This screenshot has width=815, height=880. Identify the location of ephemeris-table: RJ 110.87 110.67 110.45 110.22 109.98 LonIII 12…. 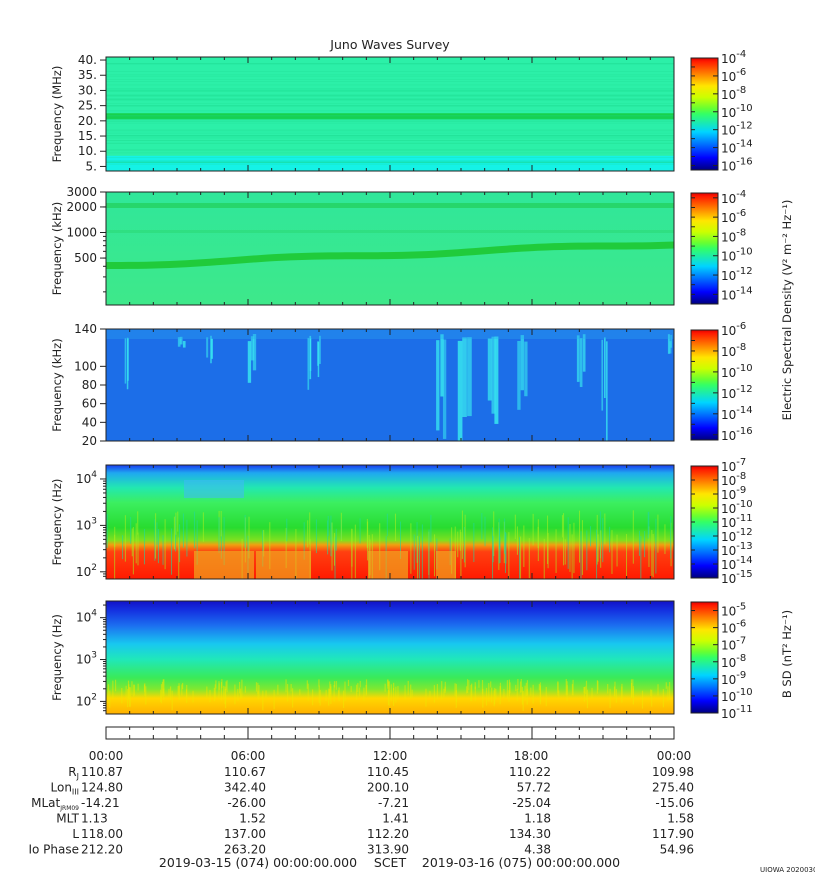
(361, 811).